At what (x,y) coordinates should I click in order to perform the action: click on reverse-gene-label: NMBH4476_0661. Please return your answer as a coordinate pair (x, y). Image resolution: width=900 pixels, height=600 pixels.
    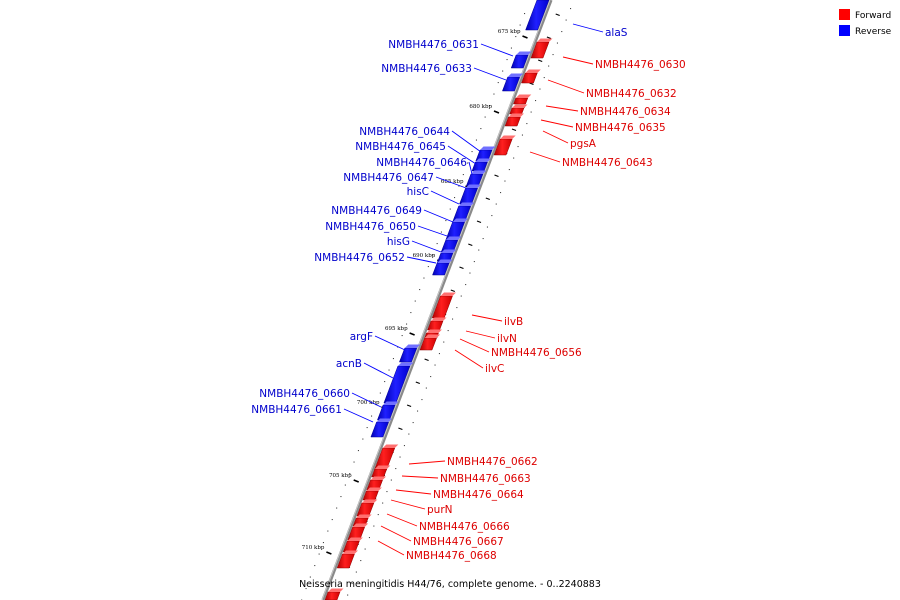
    Looking at the image, I should click on (296, 410).